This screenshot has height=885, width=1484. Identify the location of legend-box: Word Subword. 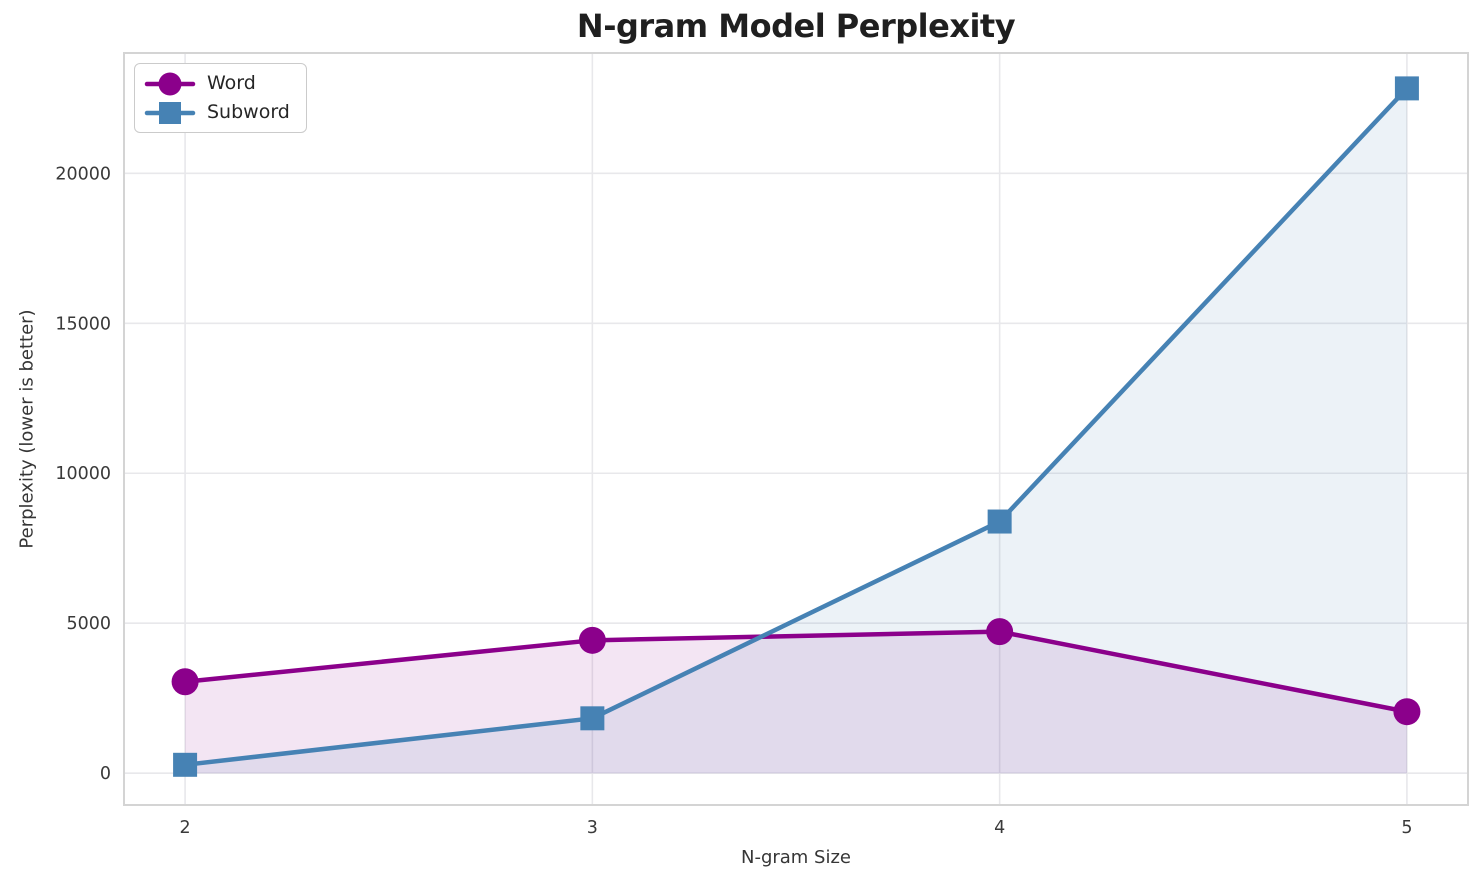
(220, 98).